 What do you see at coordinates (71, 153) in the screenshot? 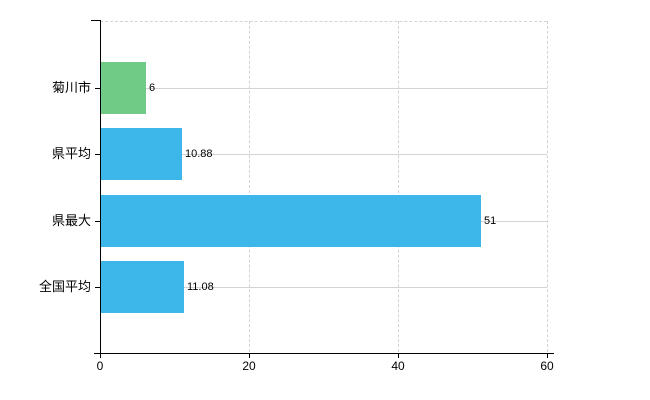
I see `category-label: 県平均` at bounding box center [71, 153].